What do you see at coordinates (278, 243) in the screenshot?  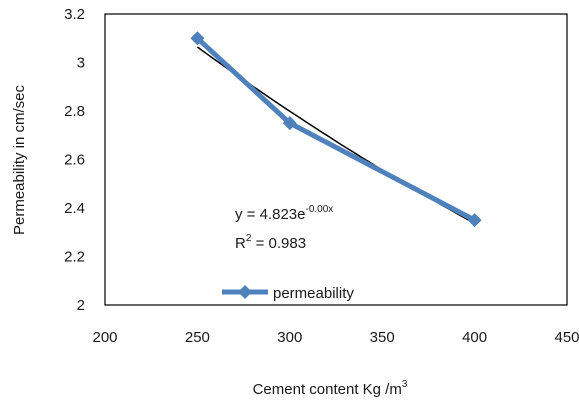 I see `r-squared-value: = 0.983` at bounding box center [278, 243].